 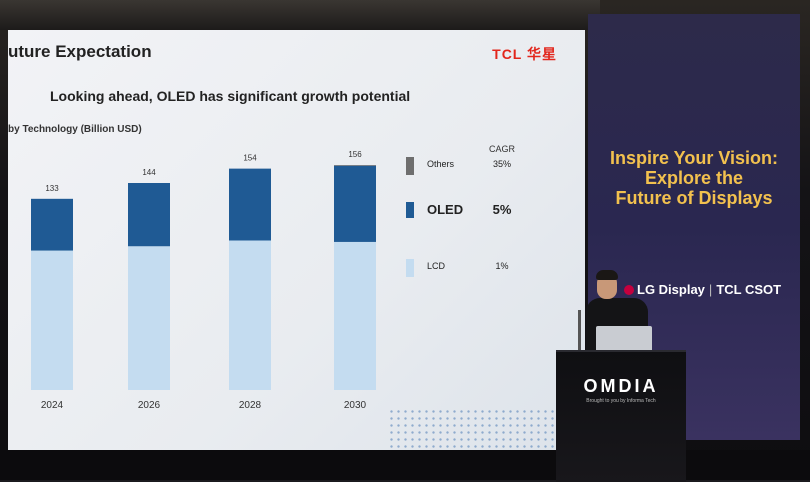 What do you see at coordinates (502, 164) in the screenshot?
I see `legend-cagr-others: 35%` at bounding box center [502, 164].